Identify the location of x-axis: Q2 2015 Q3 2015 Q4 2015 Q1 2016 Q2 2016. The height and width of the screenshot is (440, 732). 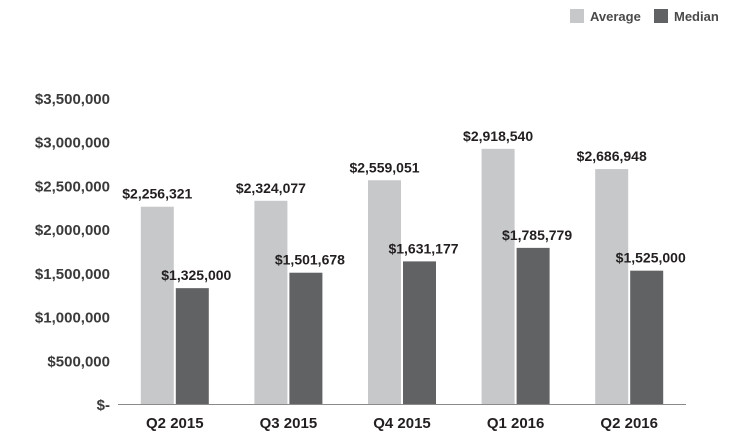
(402, 418).